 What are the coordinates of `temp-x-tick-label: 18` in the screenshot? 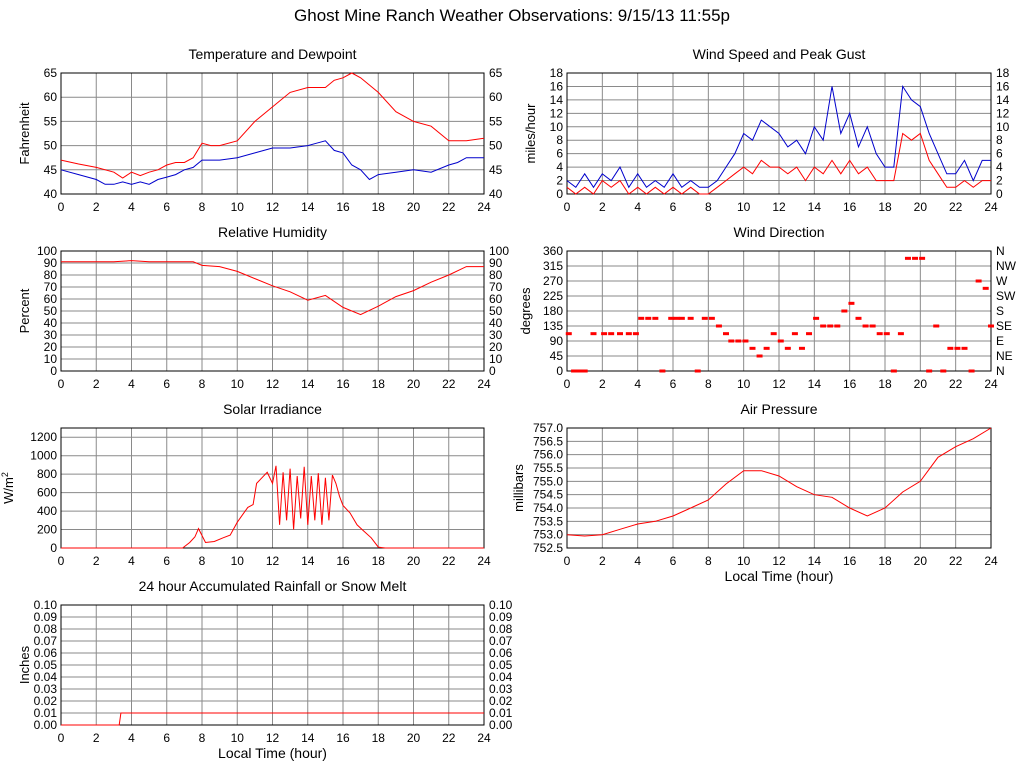 It's located at (379, 207).